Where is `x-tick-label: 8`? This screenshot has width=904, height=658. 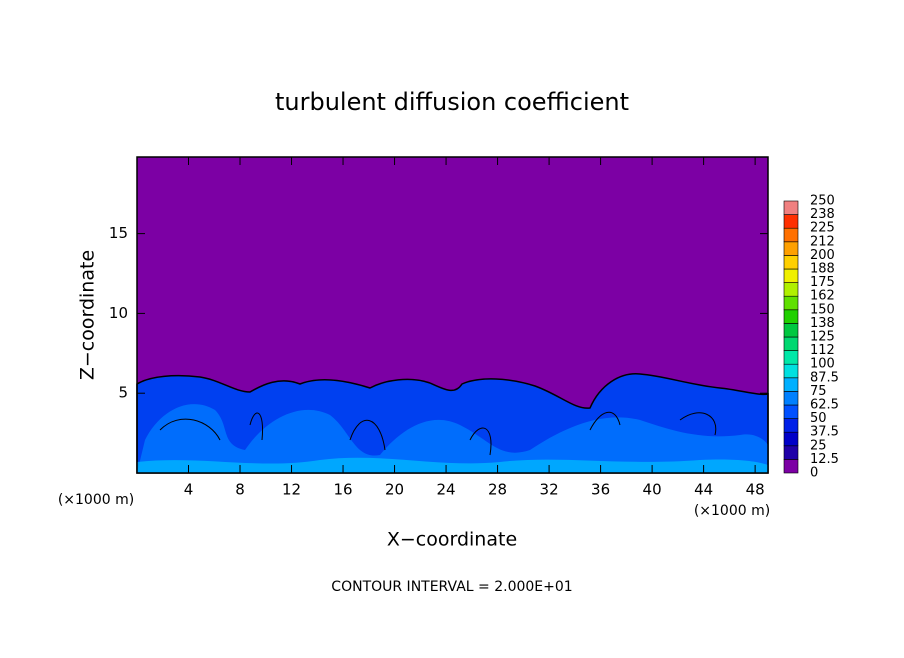 x-tick-label: 8 is located at coordinates (240, 490).